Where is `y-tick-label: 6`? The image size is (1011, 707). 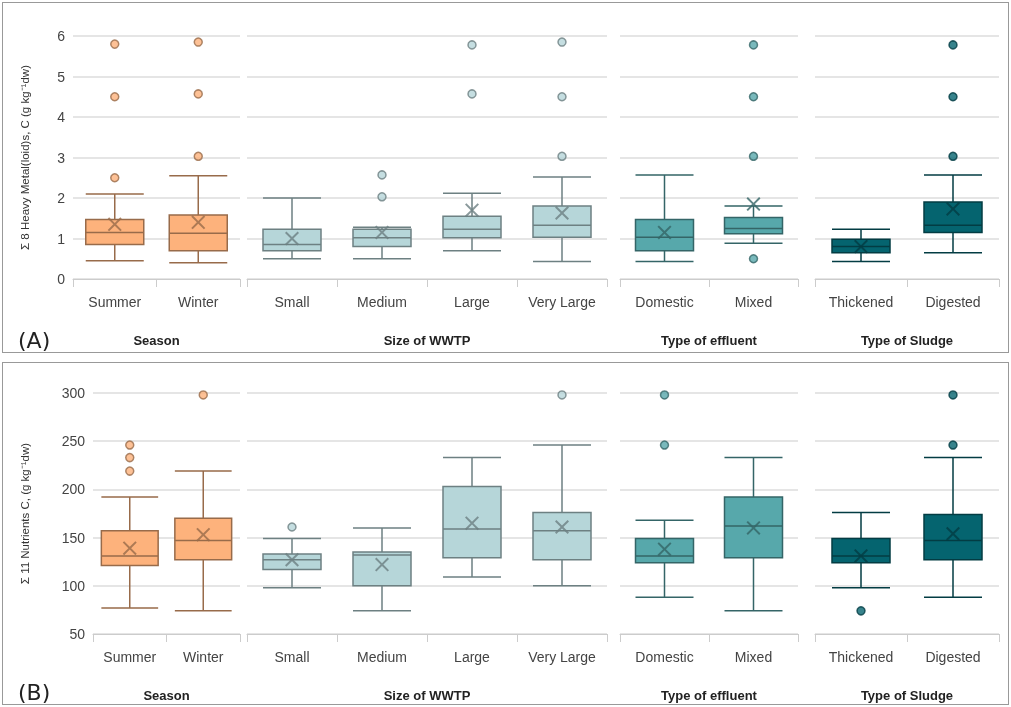
y-tick-label: 6 is located at coordinates (61, 36).